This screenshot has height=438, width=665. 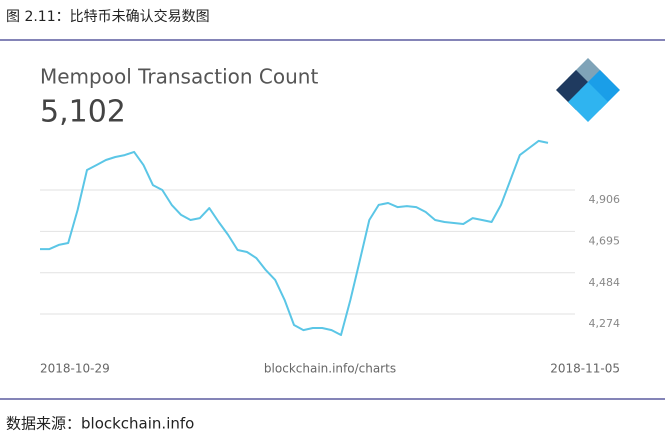 What do you see at coordinates (108, 16) in the screenshot?
I see `caption: 图 2.11：比特币未确认交易数图` at bounding box center [108, 16].